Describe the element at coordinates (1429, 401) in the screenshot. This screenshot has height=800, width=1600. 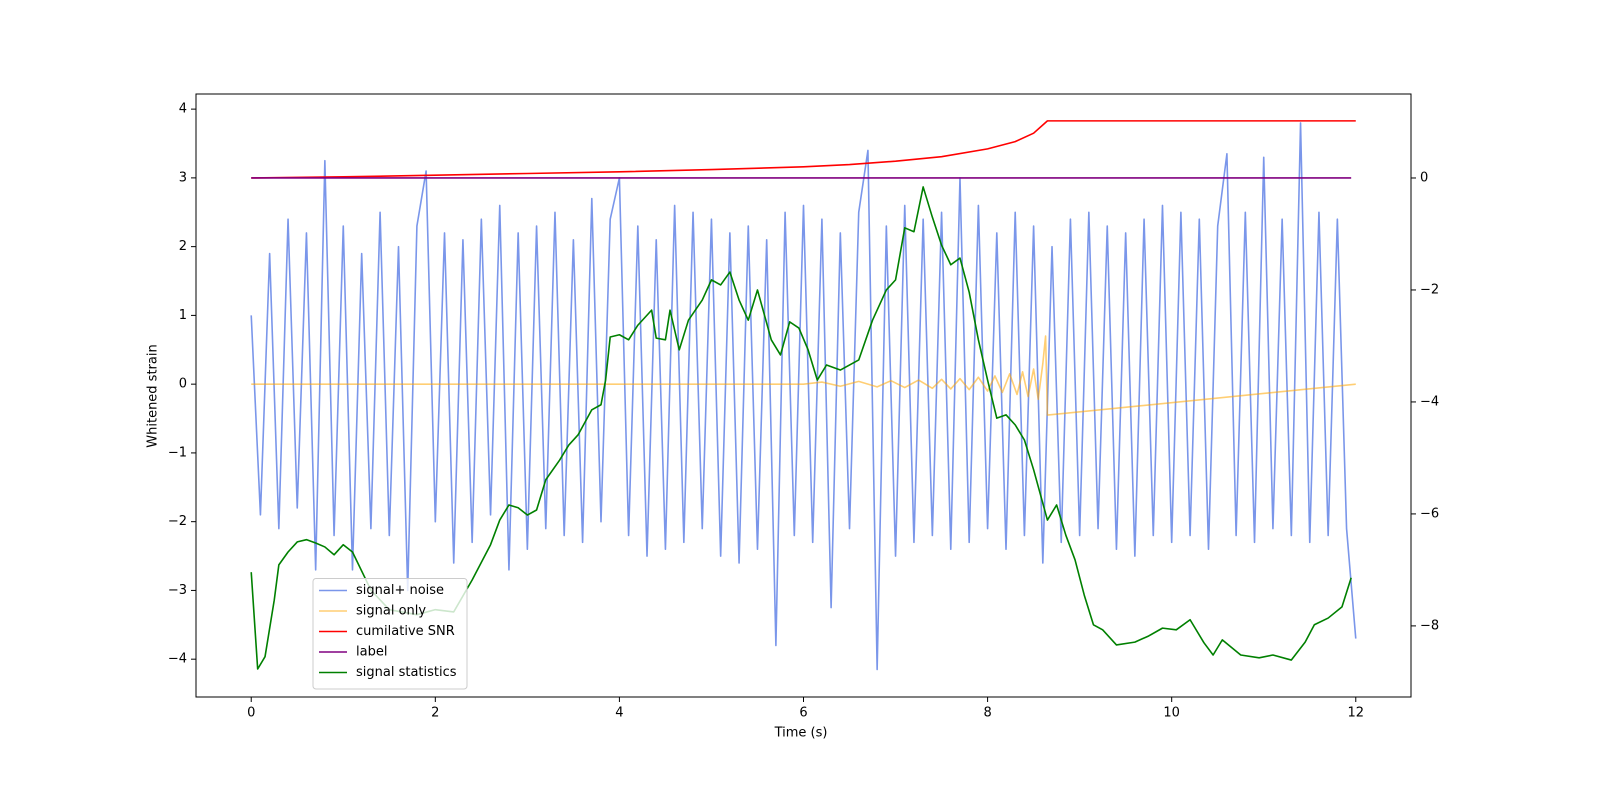
I see `y2-tick-label: −4` at that location.